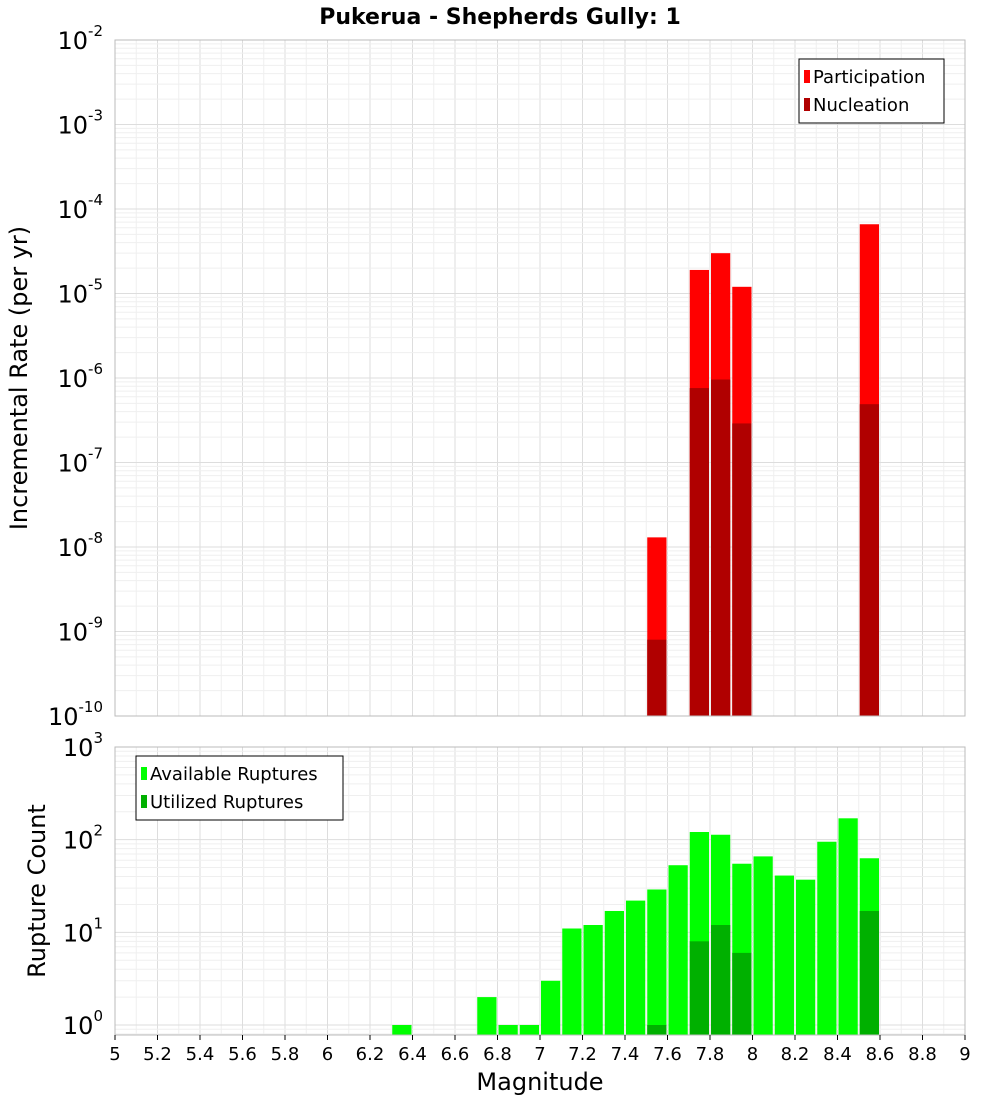  Describe the element at coordinates (83, 838) in the screenshot. I see `y-tick-label: 10²` at that location.